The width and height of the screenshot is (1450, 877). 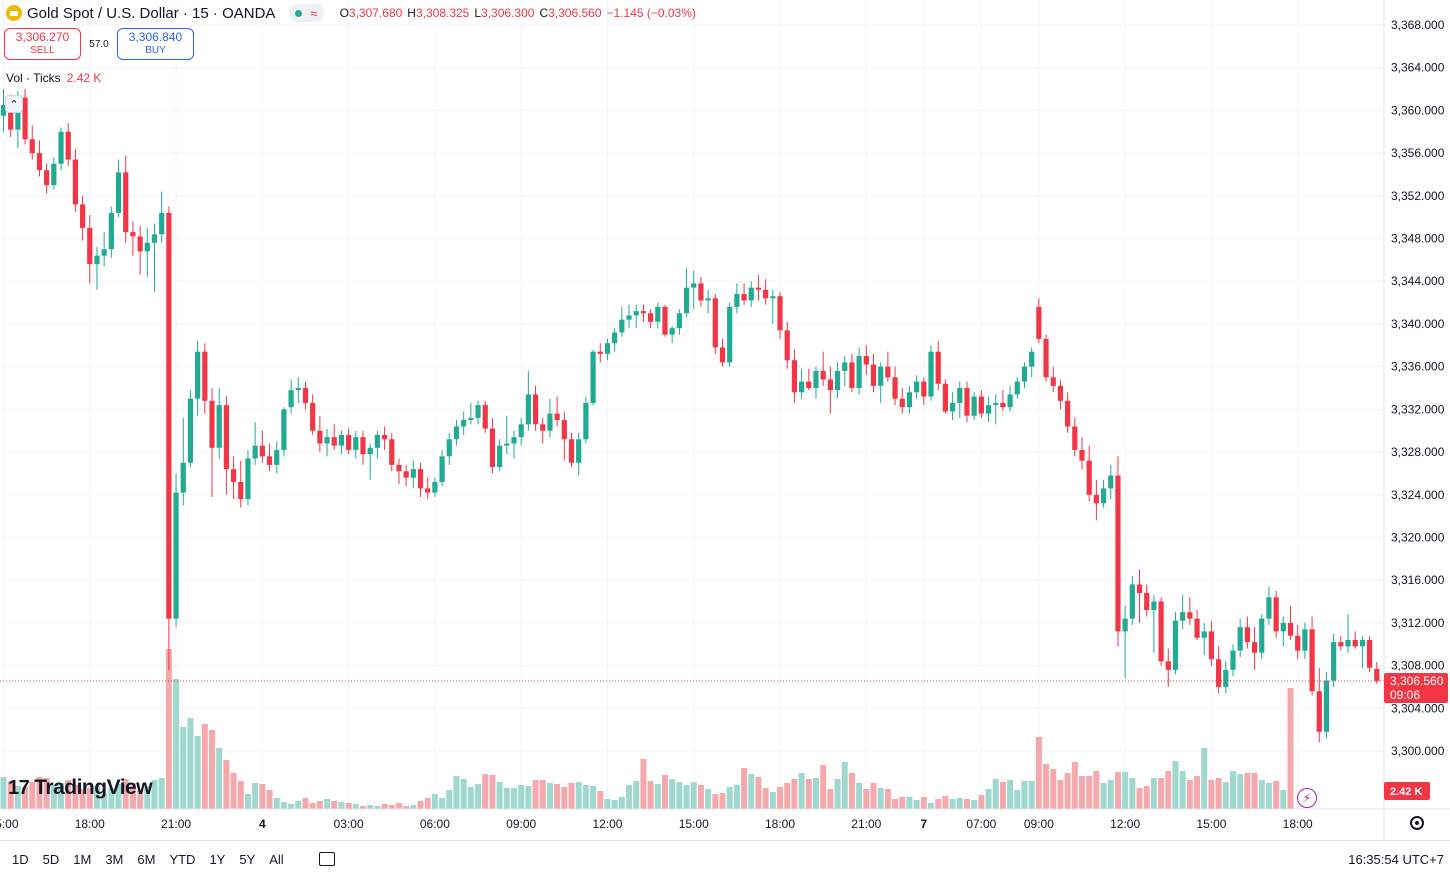 What do you see at coordinates (20, 859) in the screenshot?
I see `range-button-1d: 1D` at bounding box center [20, 859].